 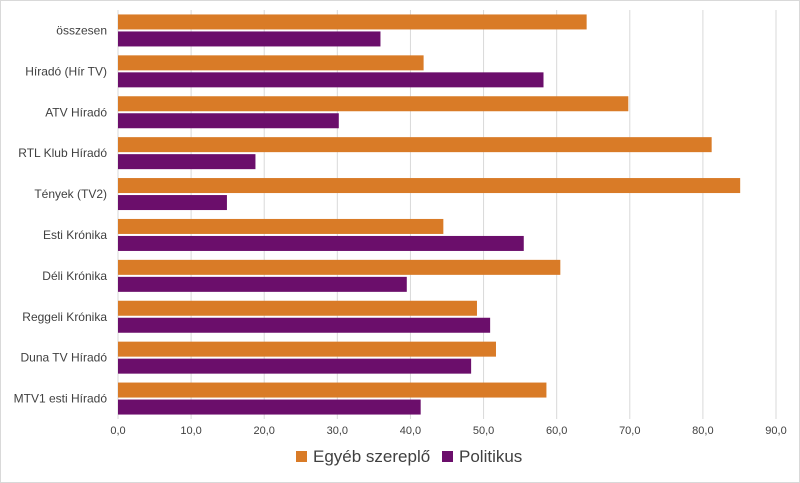 What do you see at coordinates (556, 431) in the screenshot?
I see `x-tick-label: 60,0` at bounding box center [556, 431].